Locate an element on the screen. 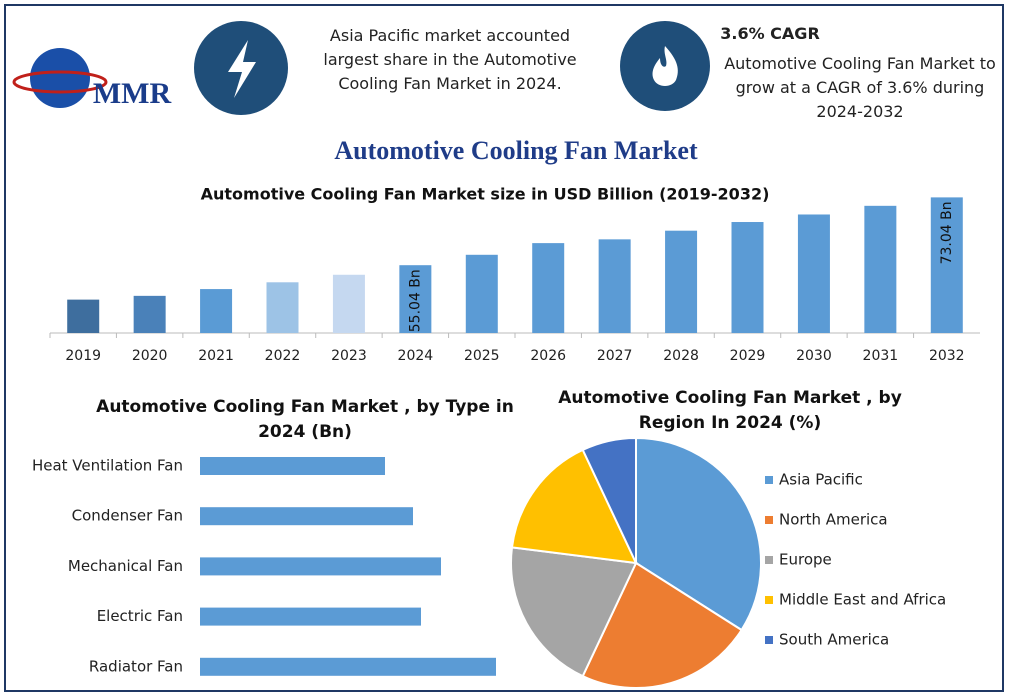 This screenshot has width=1012, height=698. x-tick-label: 2028 is located at coordinates (681, 356).